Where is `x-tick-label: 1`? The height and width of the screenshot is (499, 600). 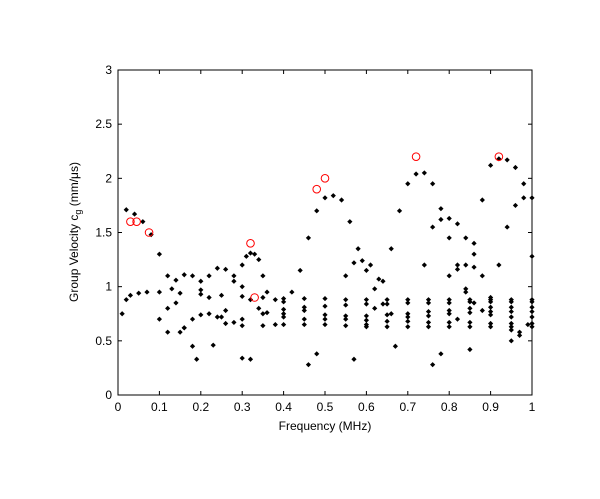
x-tick-label: 1 is located at coordinates (532, 407).